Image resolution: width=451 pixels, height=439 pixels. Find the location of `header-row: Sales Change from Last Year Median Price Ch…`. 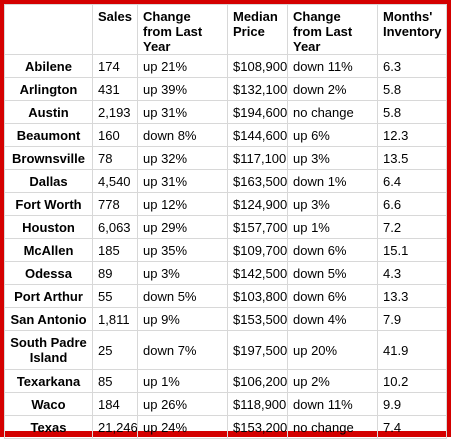

header-row: Sales Change from Last Year Median Price Ch… is located at coordinates (225, 29).